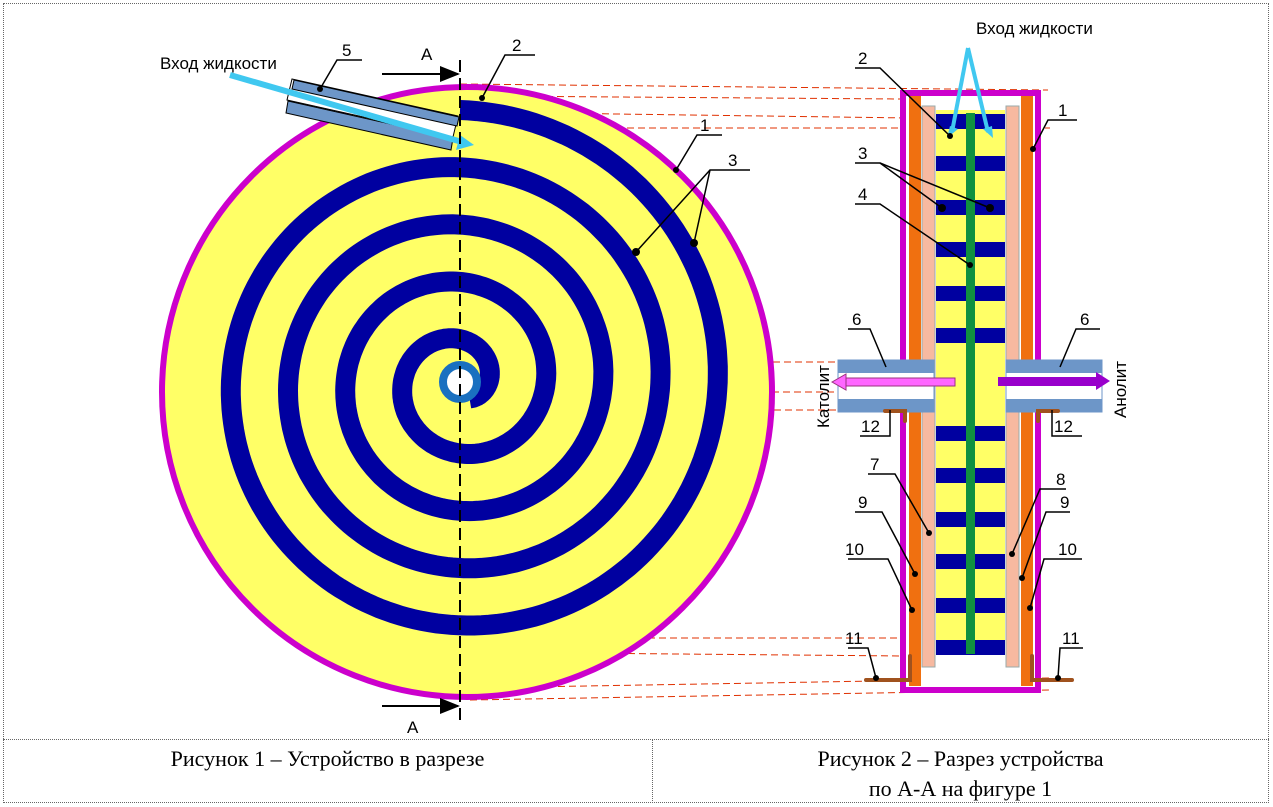 This screenshot has width=1273, height=807. I want to click on fig2-leader-dots, so click(967, 407).